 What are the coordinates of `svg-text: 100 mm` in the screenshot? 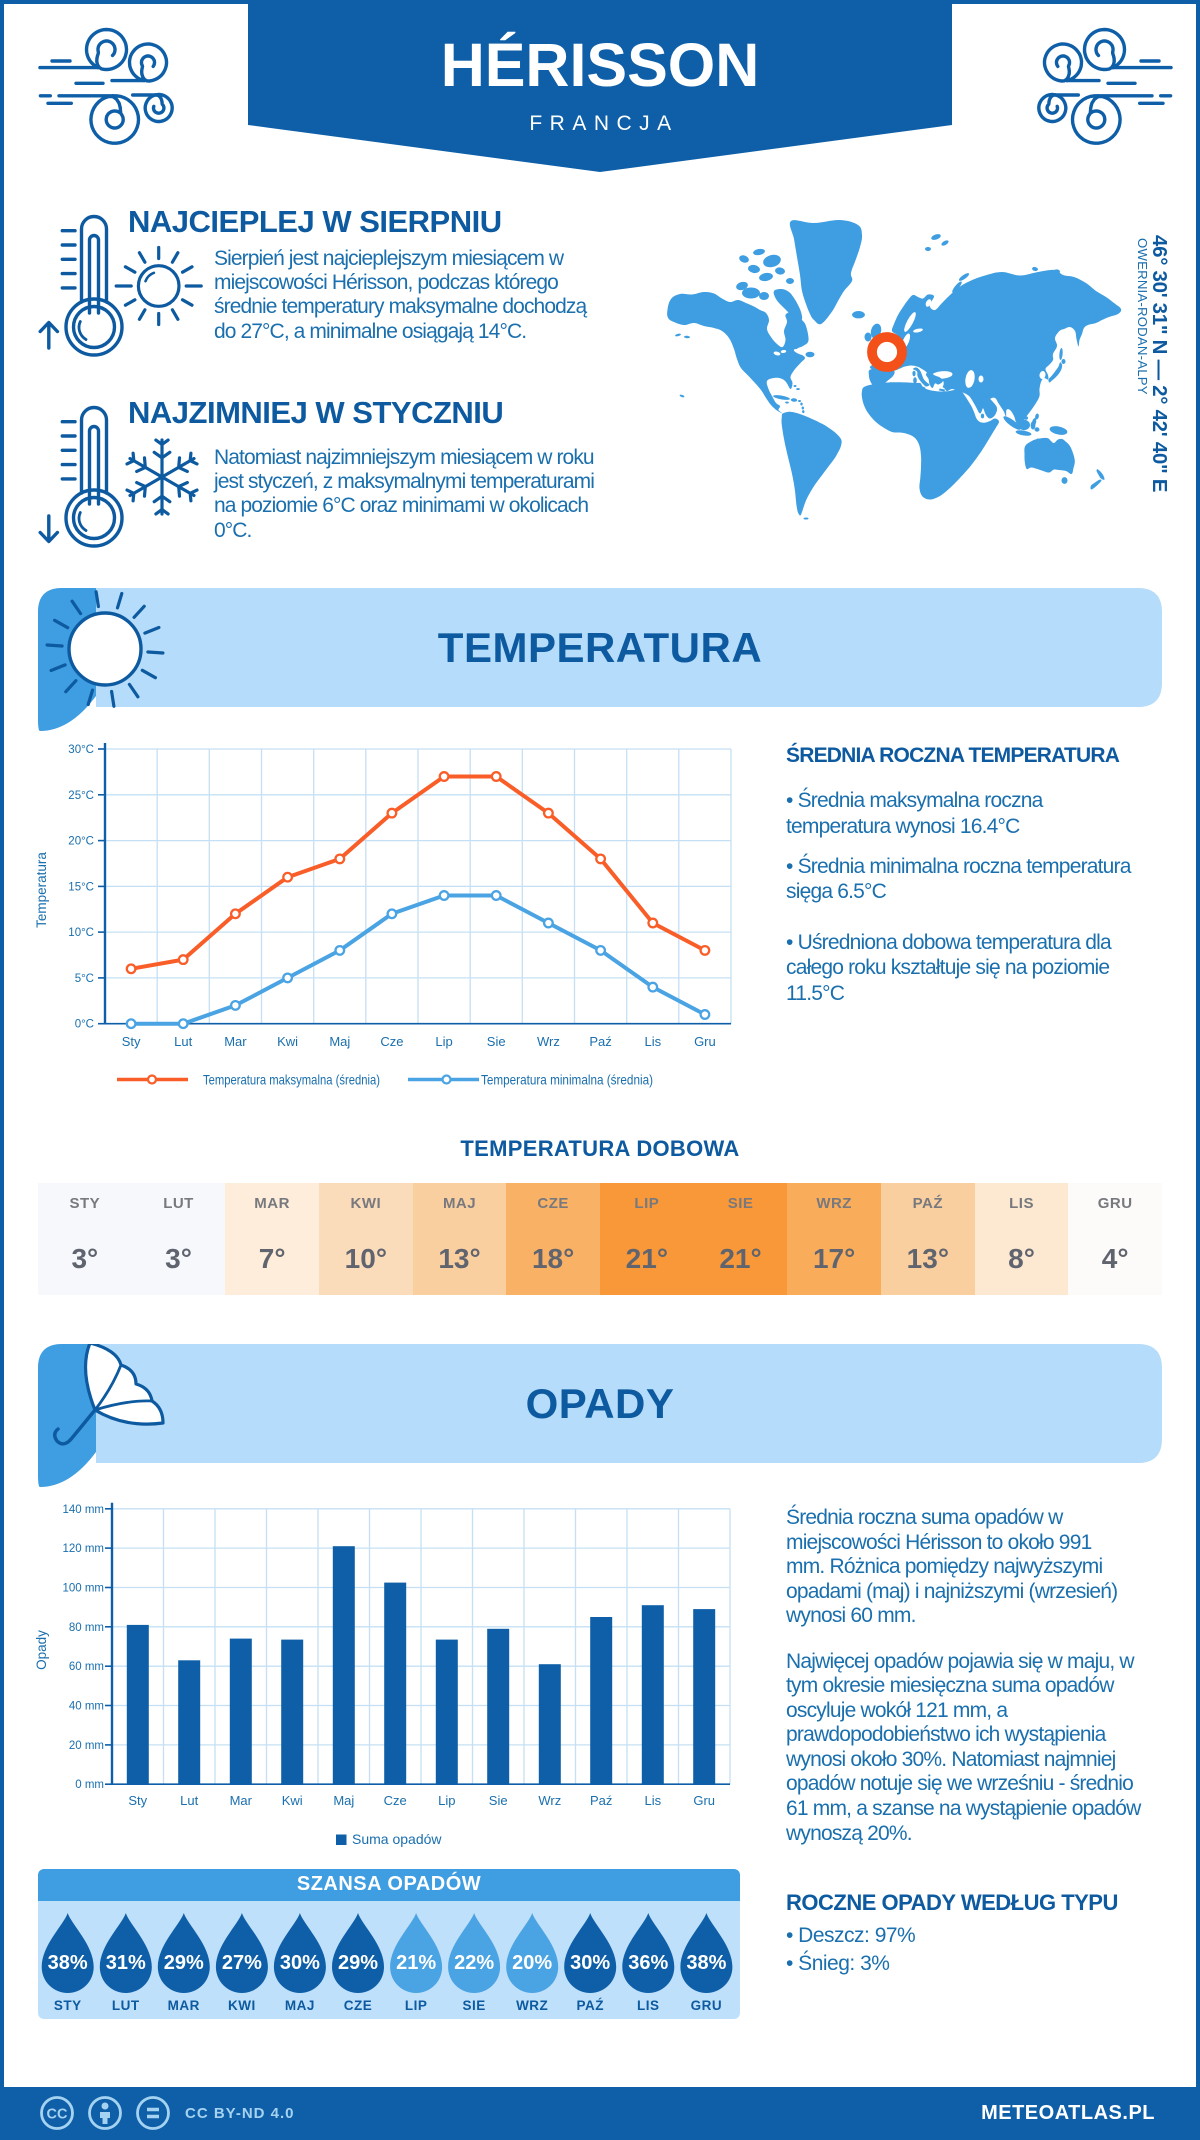 It's located at (83, 1589).